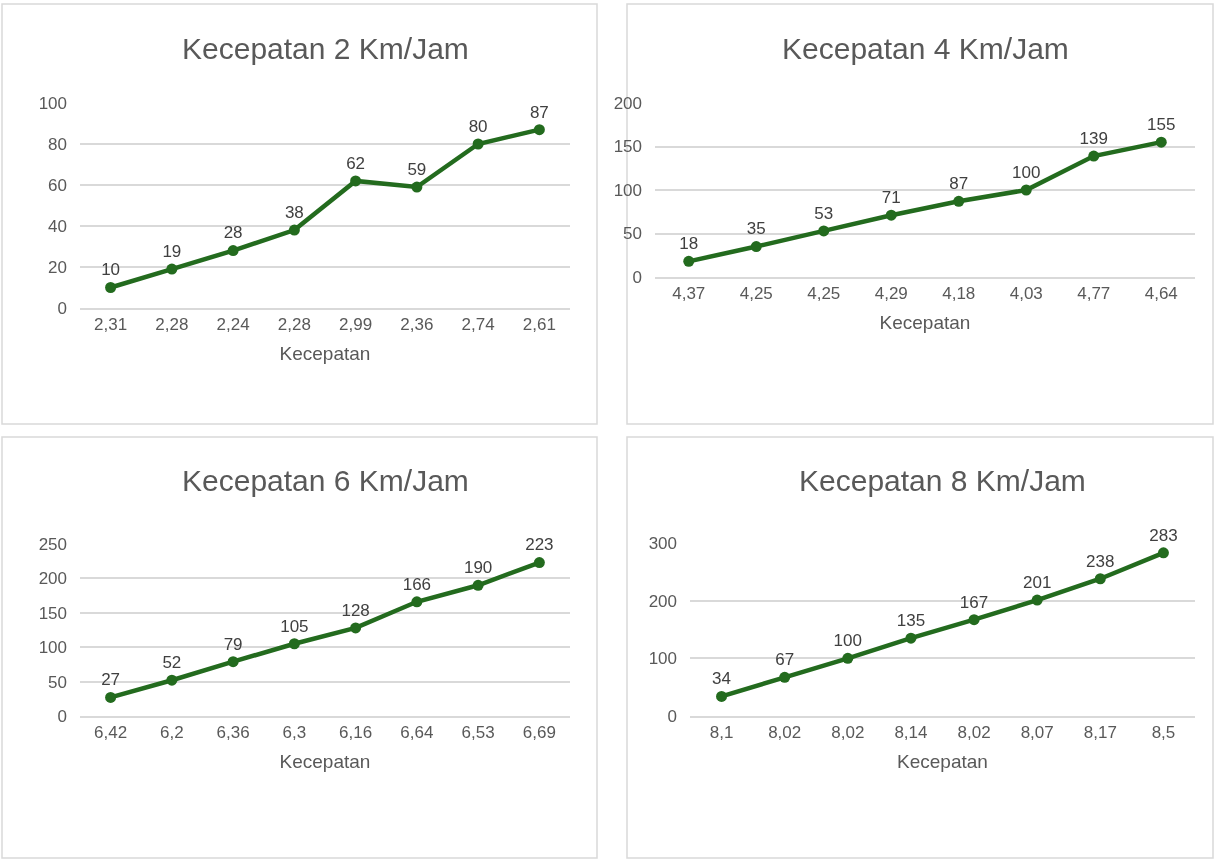 This screenshot has width=1215, height=862. Describe the element at coordinates (57, 185) in the screenshot. I see `y-tick-label: 60` at that location.